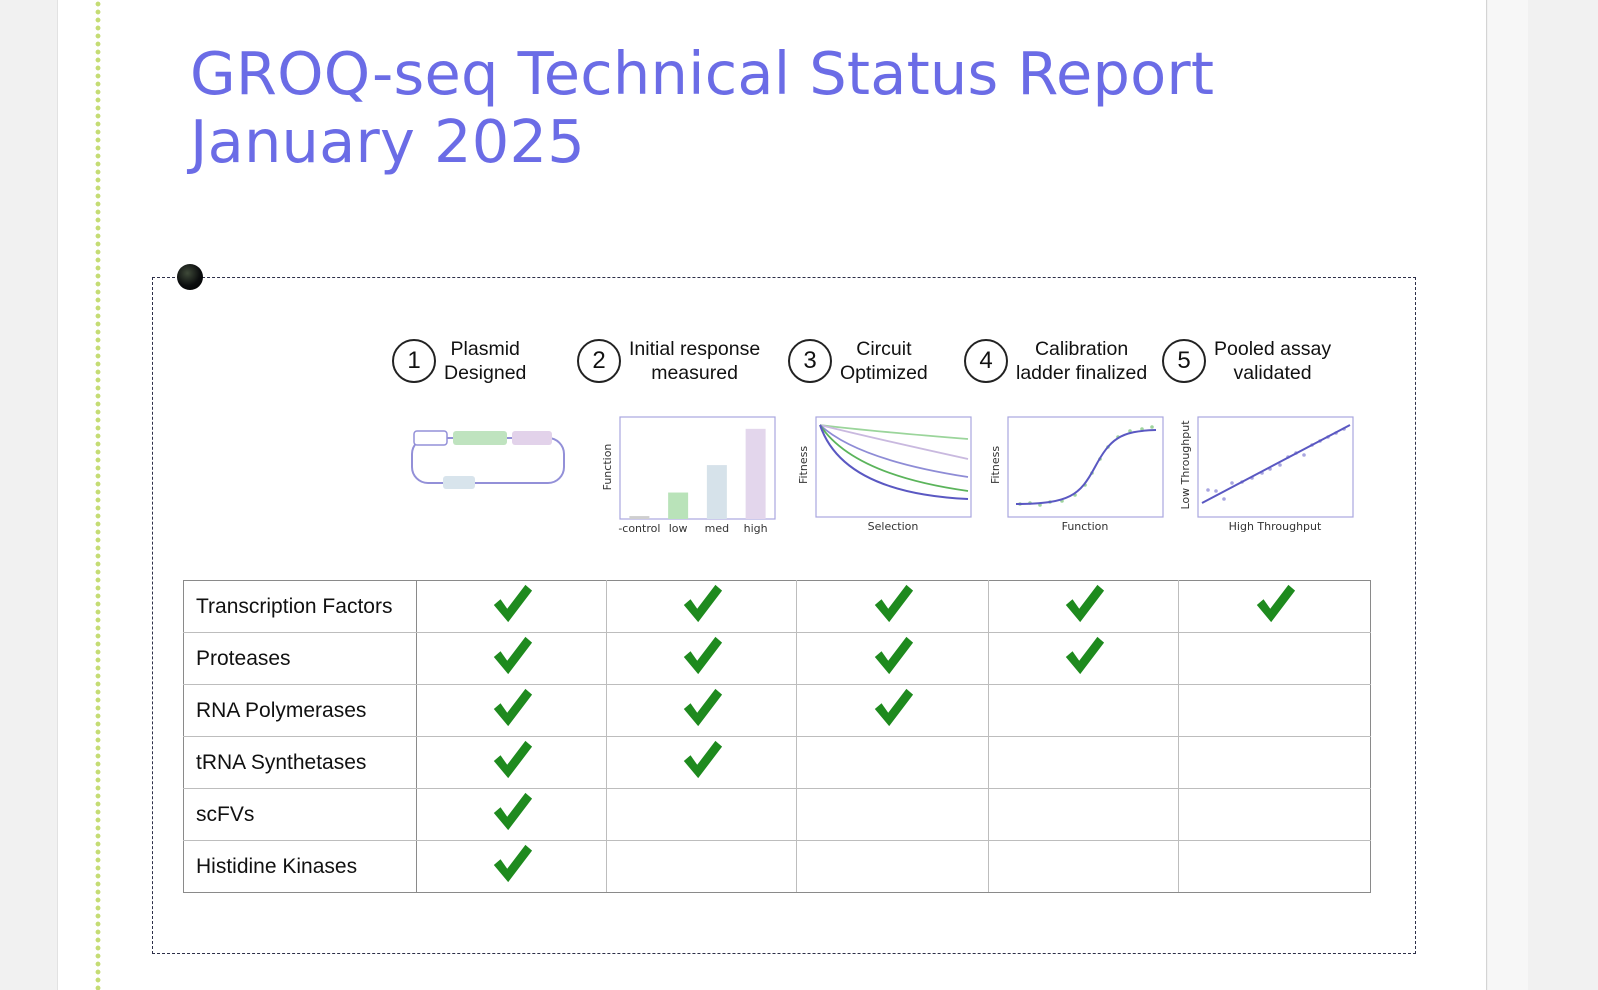 The width and height of the screenshot is (1598, 990). I want to click on circuit-fitness-chart: Fitness Selection, so click(884, 474).